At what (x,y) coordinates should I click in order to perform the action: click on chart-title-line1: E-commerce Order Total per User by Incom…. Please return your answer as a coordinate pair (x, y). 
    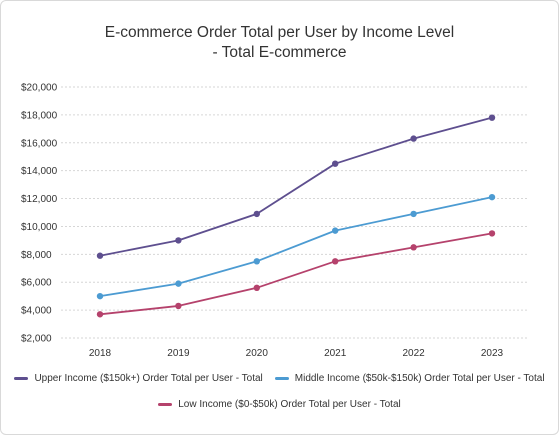
    Looking at the image, I should click on (279, 32).